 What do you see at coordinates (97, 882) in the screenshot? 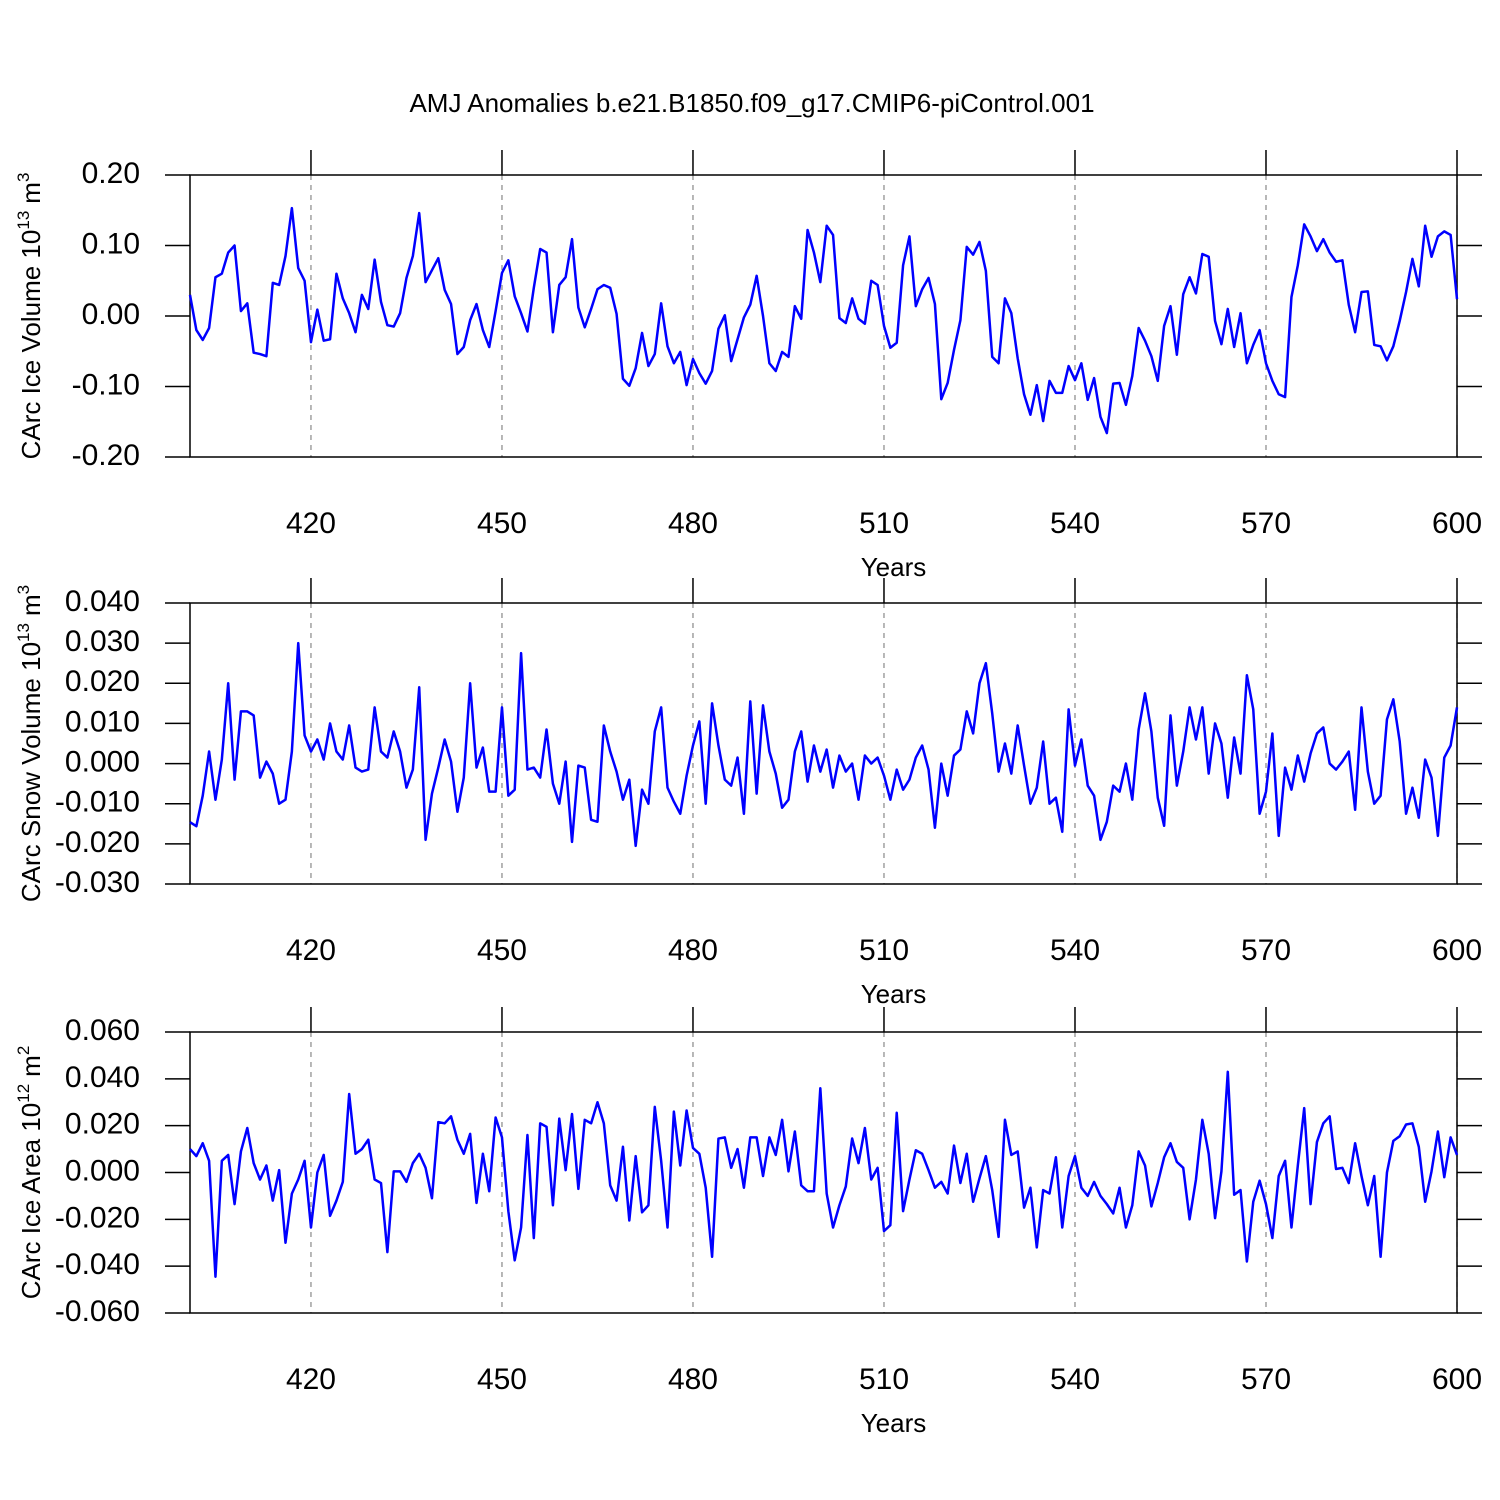
I see `y-tick-label: -0.030` at bounding box center [97, 882].